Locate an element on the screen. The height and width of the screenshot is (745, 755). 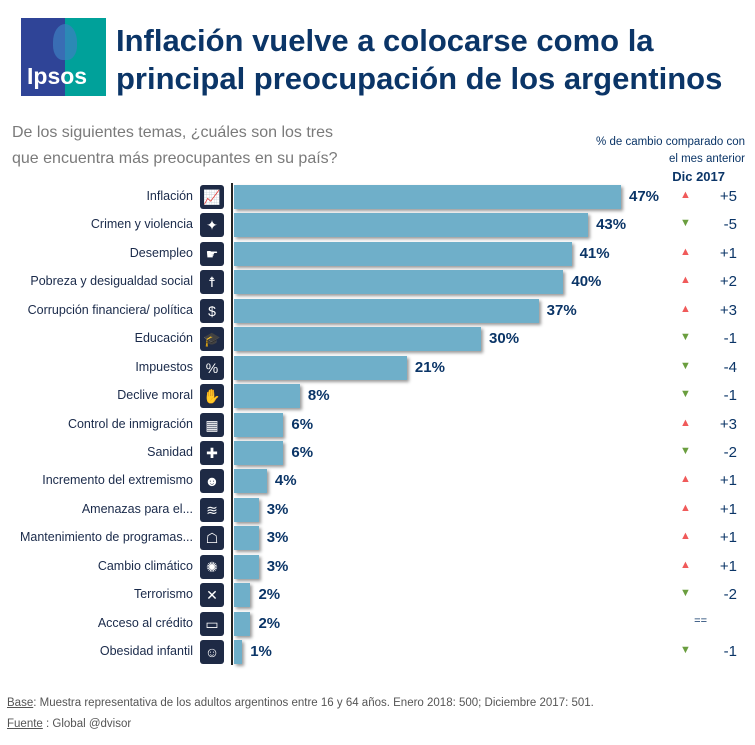
value-label: 4% is located at coordinates (285, 481).